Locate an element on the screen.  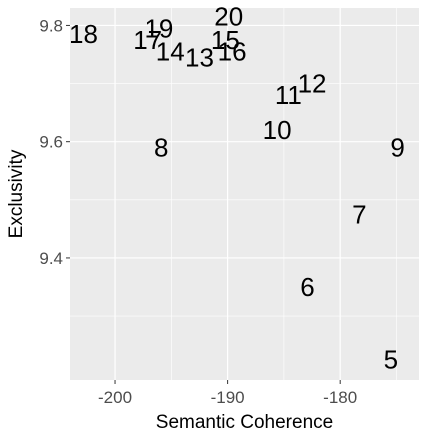
y-tick-label: 9.4 is located at coordinates (51, 258).